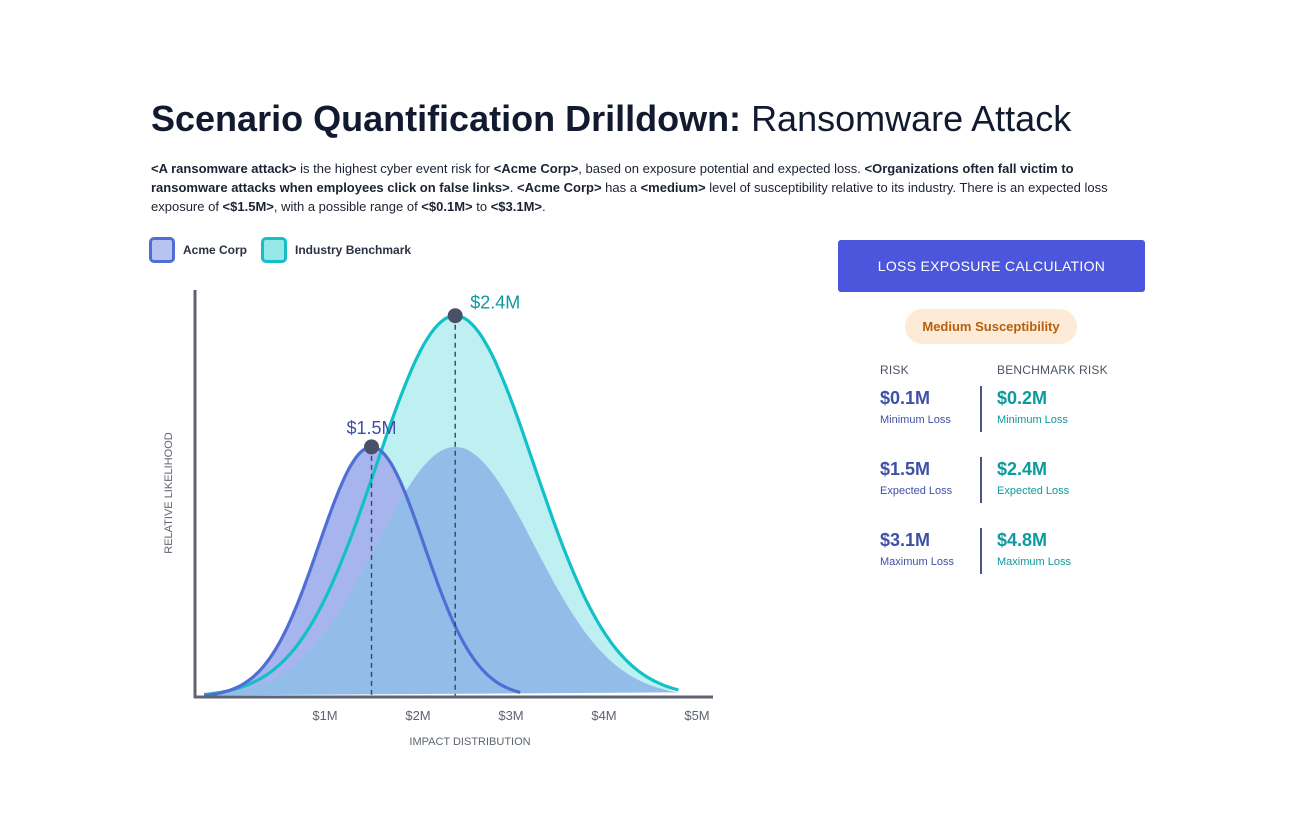  Describe the element at coordinates (603, 715) in the screenshot. I see `x-tick-label: $4M` at that location.